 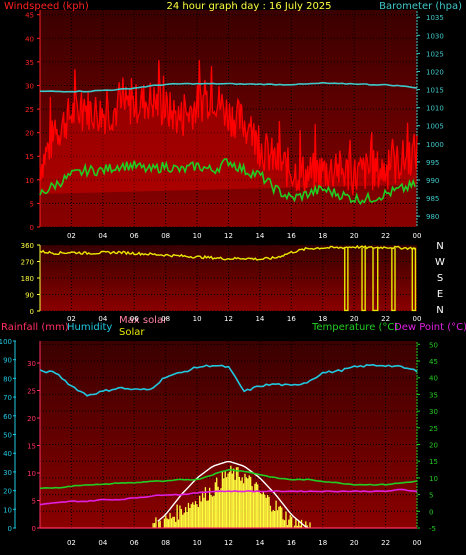 I want to click on temperature-line, so click(x=228, y=479).